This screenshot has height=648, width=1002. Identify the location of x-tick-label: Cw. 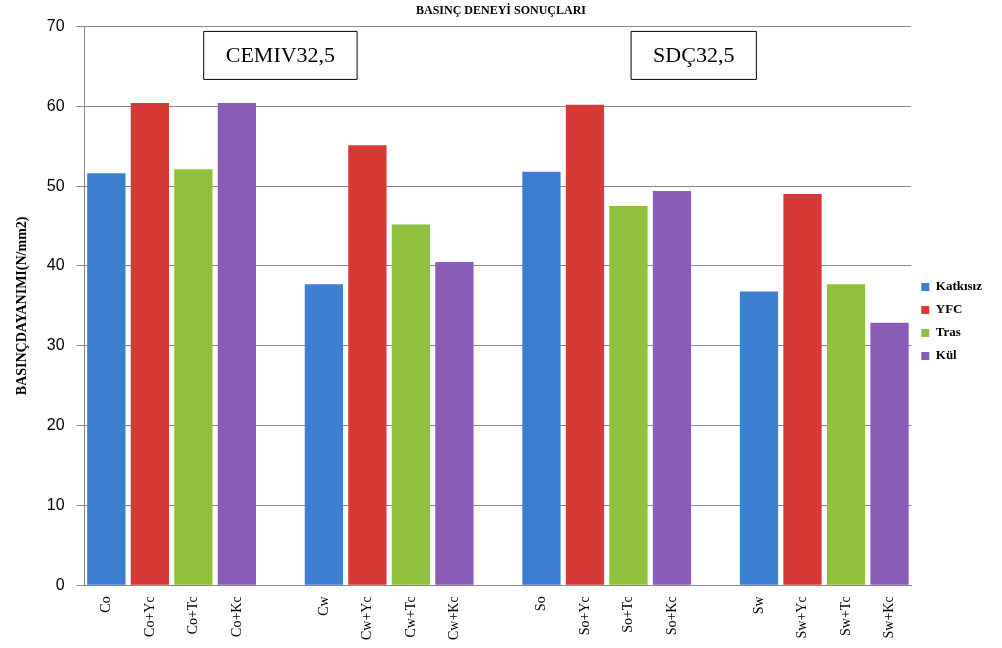
(323, 605).